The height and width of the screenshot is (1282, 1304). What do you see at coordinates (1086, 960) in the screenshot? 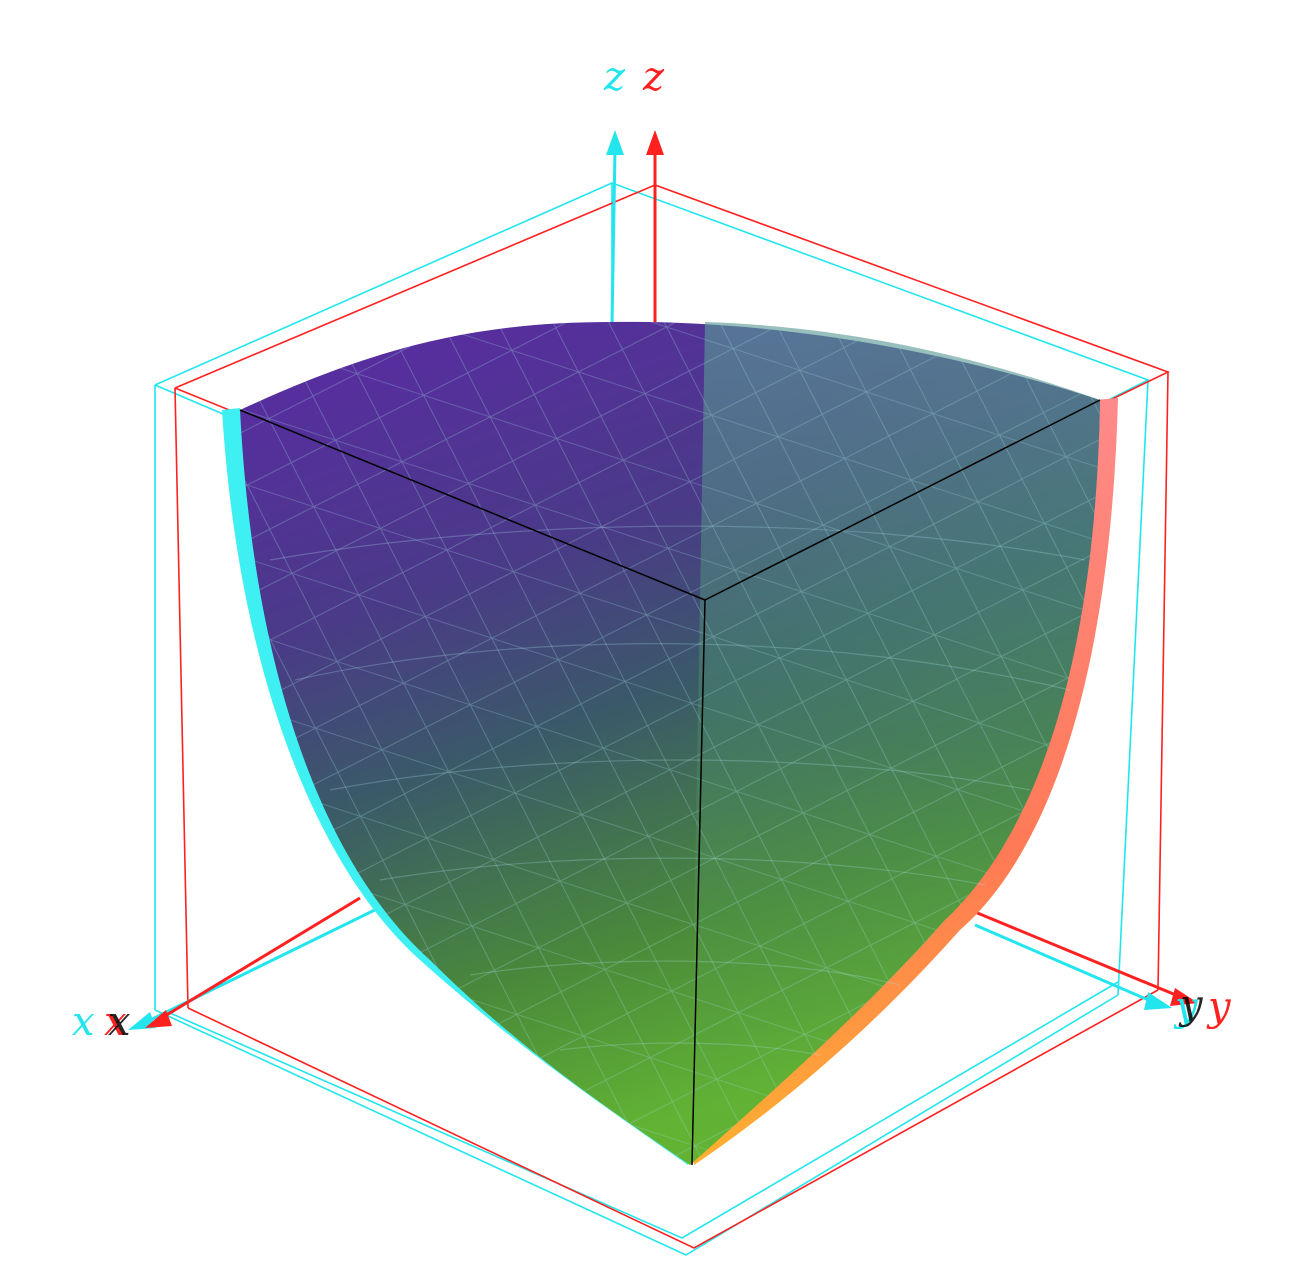
I see `axis-y` at bounding box center [1086, 960].